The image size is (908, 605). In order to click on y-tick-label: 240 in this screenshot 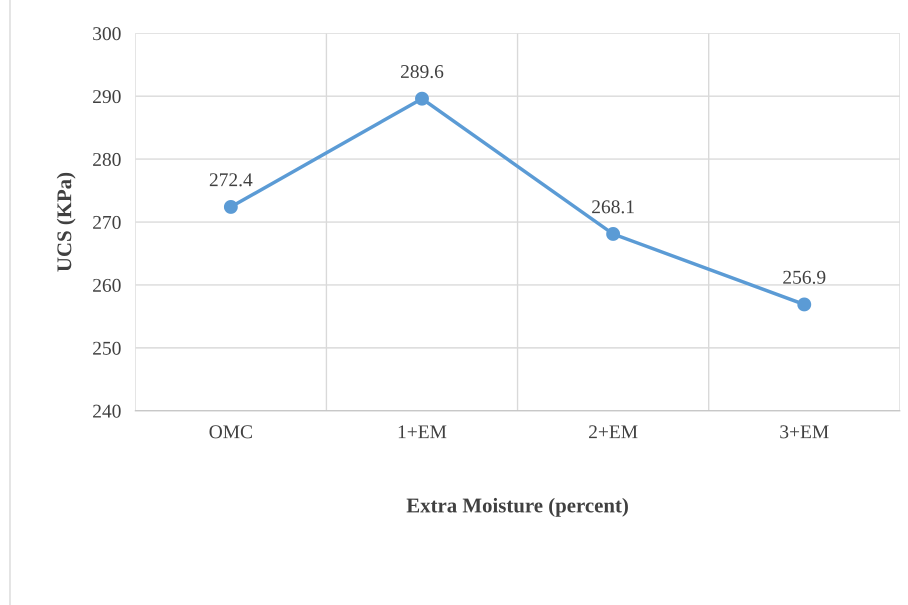, I will do `click(107, 411)`.